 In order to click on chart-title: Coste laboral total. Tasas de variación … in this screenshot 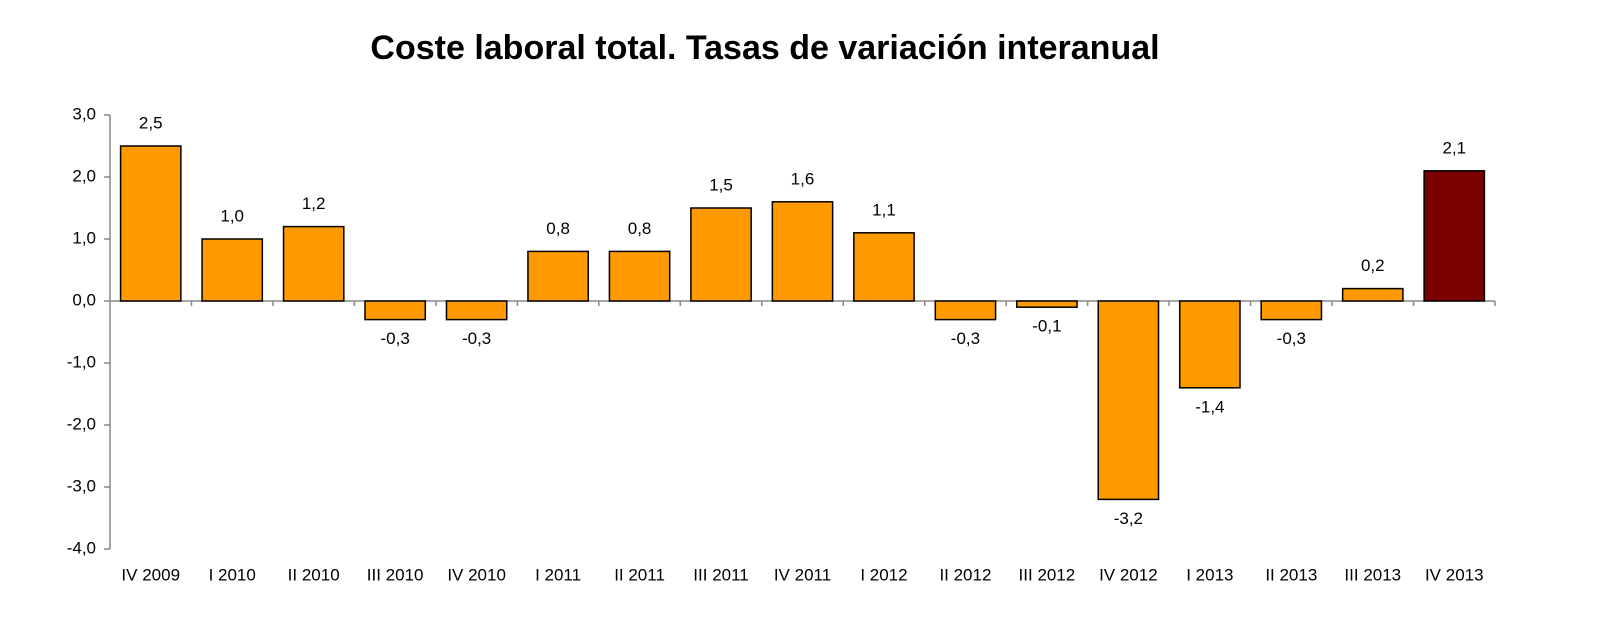, I will do `click(764, 48)`.